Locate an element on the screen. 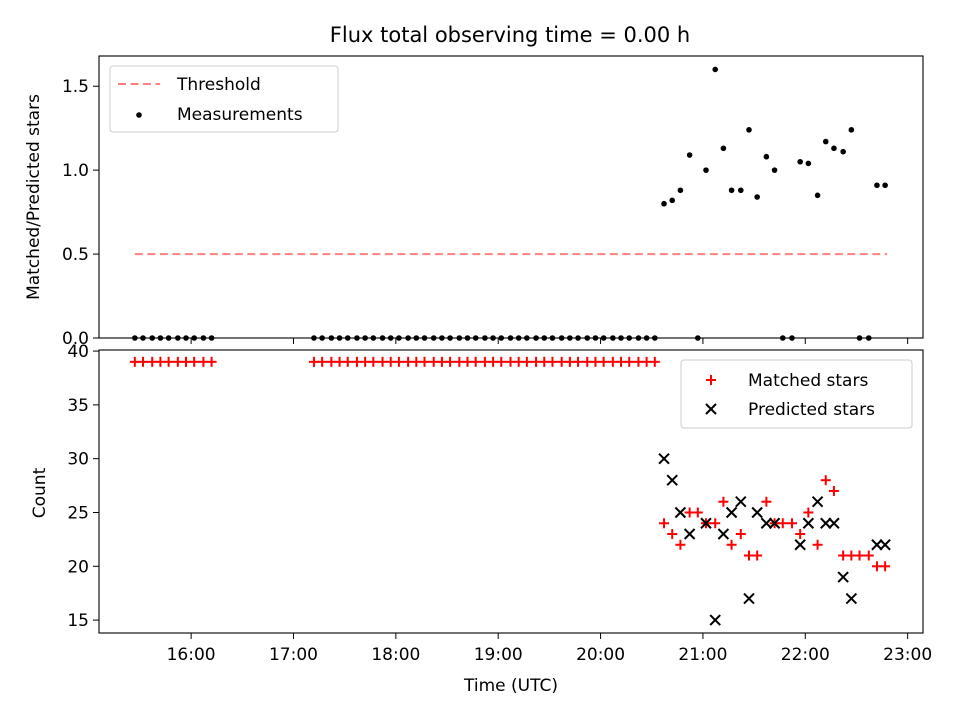 This screenshot has width=960, height=720. top-y-ticks: 0.0 0.5 1.0 1.5 is located at coordinates (80, 213).